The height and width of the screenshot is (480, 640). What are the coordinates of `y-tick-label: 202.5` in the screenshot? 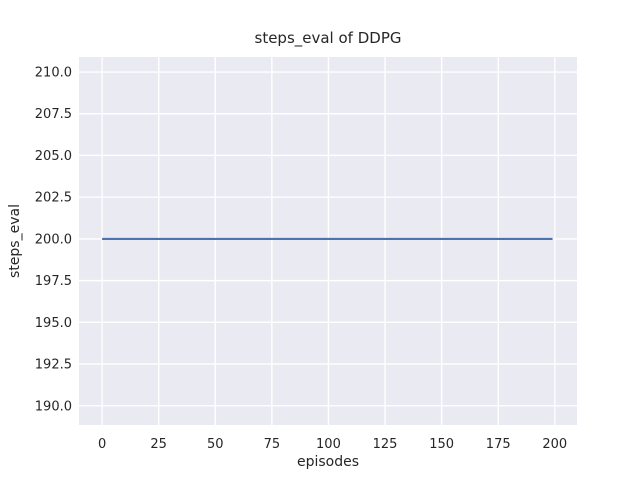 It's located at (53, 198).